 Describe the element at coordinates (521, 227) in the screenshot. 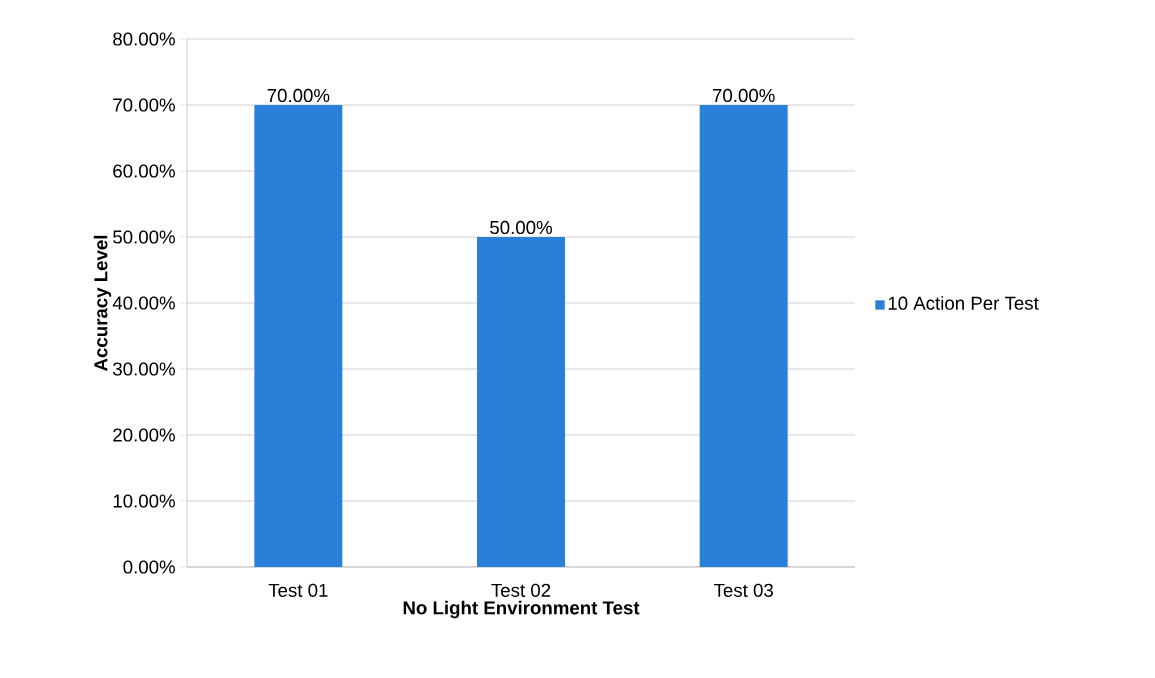

I see `data-label: 50.00%` at that location.